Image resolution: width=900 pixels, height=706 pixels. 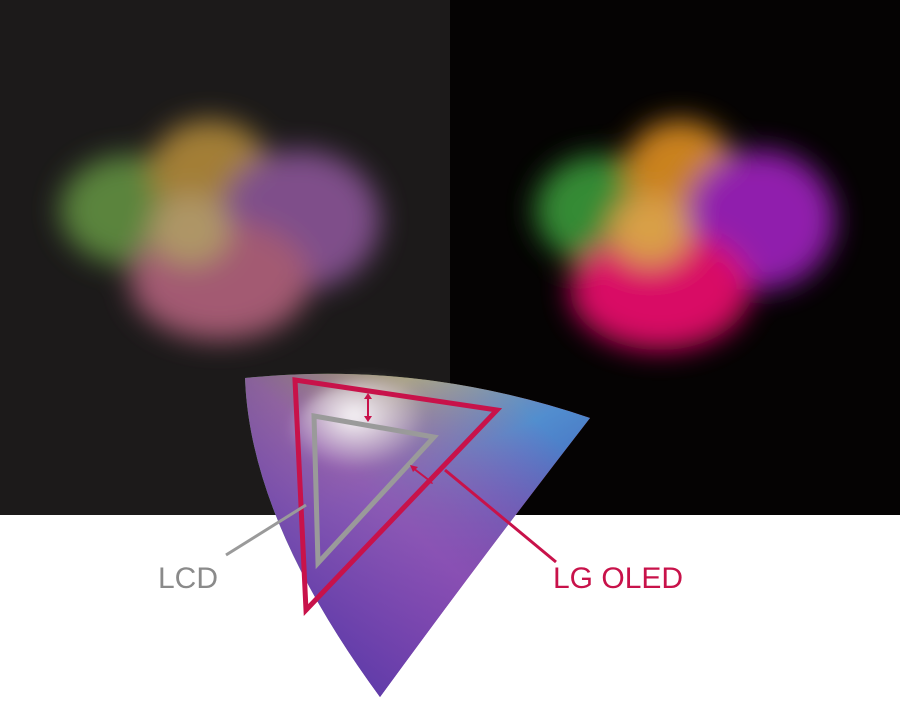 What do you see at coordinates (398, 438) in the screenshot?
I see `gap-arrows` at bounding box center [398, 438].